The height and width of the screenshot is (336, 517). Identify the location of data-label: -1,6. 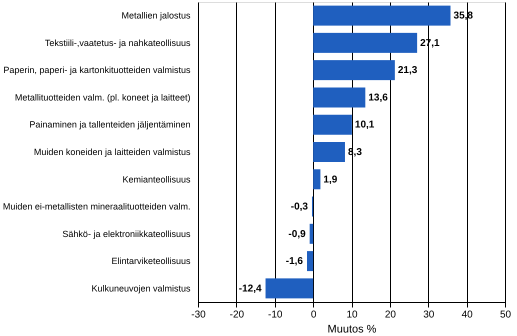
(295, 262).